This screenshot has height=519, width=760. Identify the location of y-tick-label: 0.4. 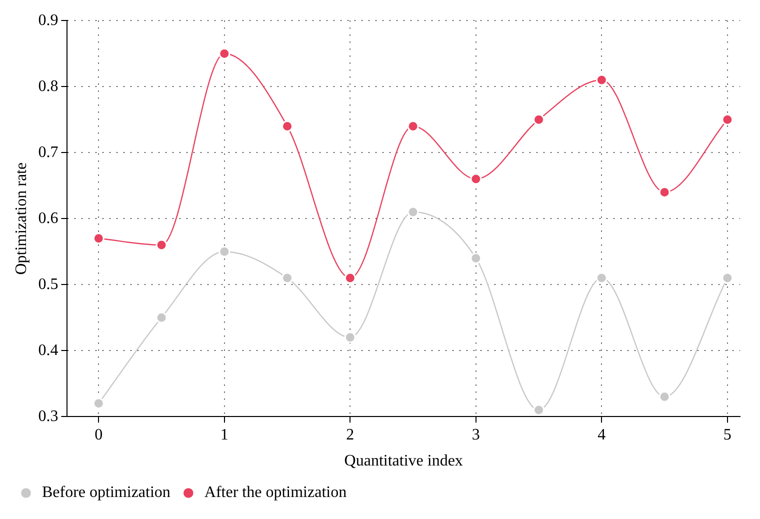
(48, 350).